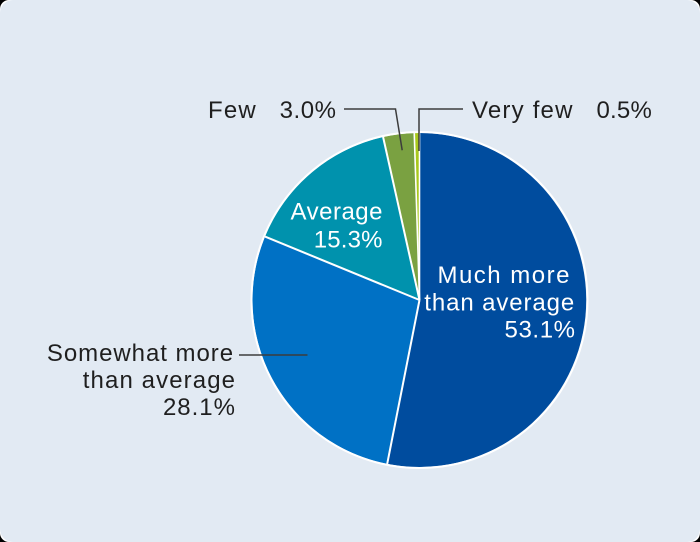  I want to click on svg-text: 0.5%, so click(624, 110).